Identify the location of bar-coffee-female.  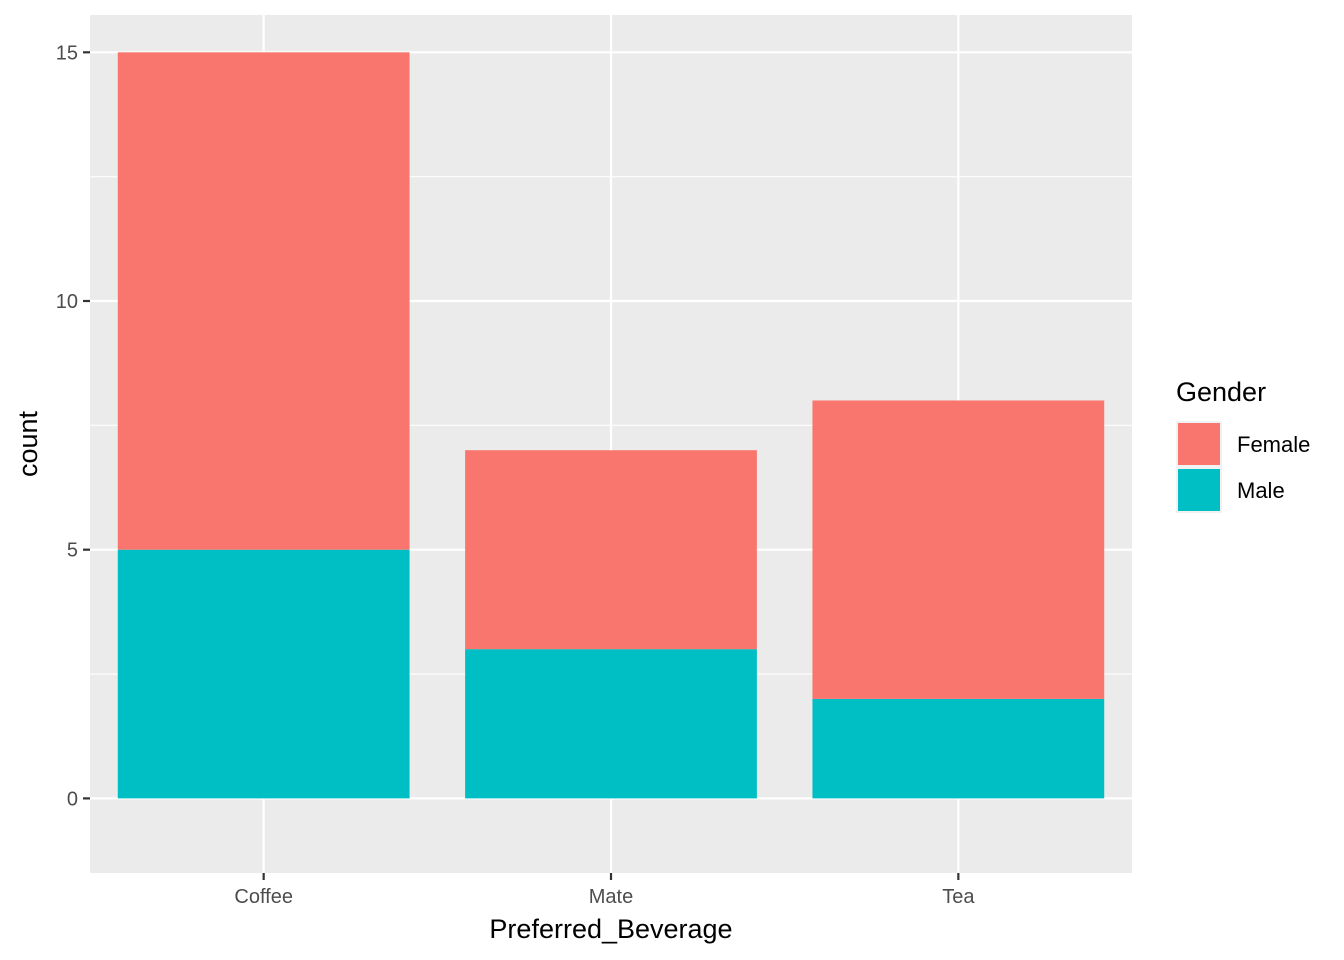
(263, 301).